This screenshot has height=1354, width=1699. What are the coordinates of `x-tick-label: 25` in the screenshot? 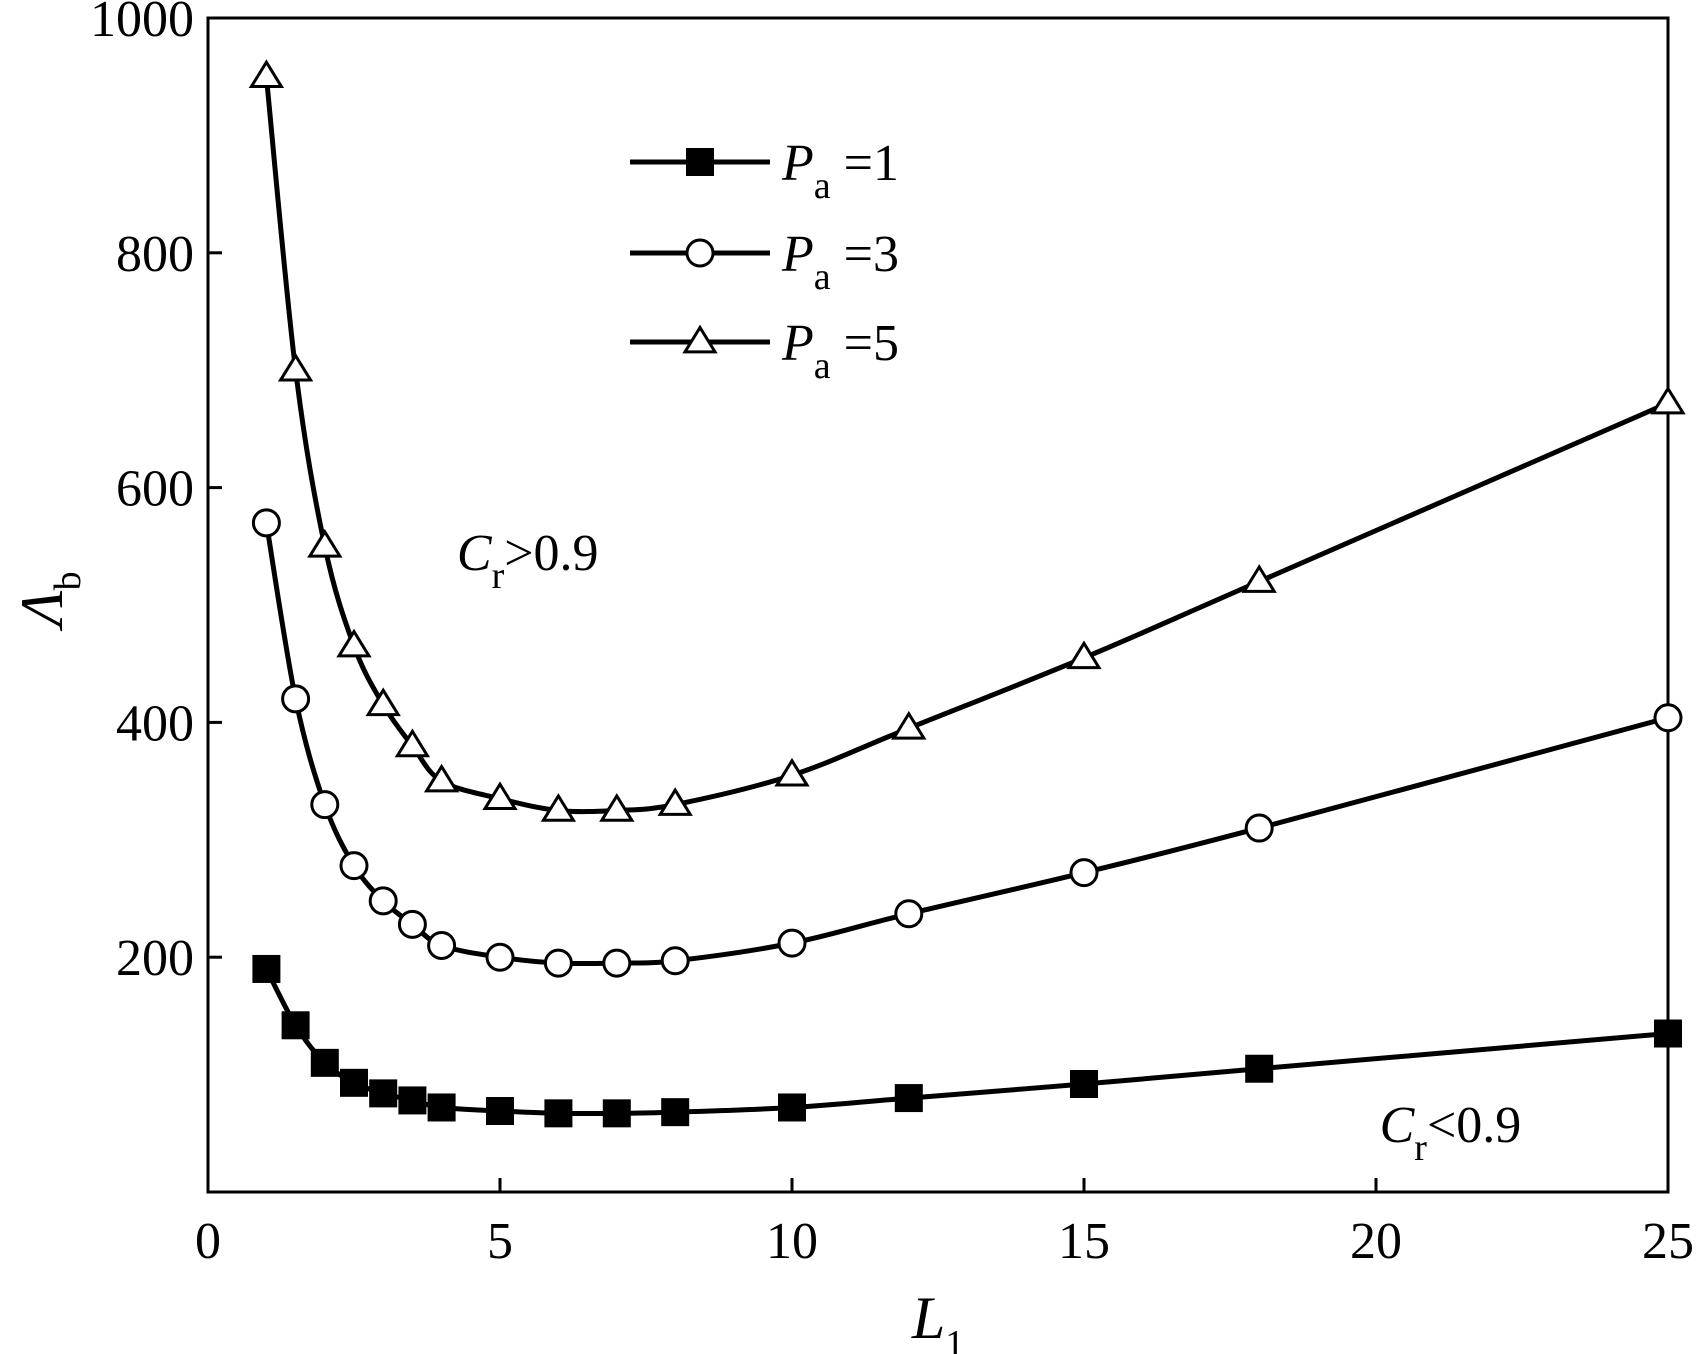 It's located at (1668, 1241).